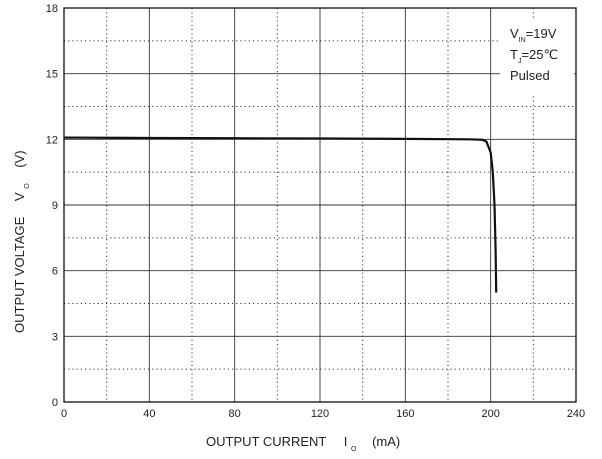 Image resolution: width=602 pixels, height=459 pixels. I want to click on x-axis-symbol: I, so click(346, 441).